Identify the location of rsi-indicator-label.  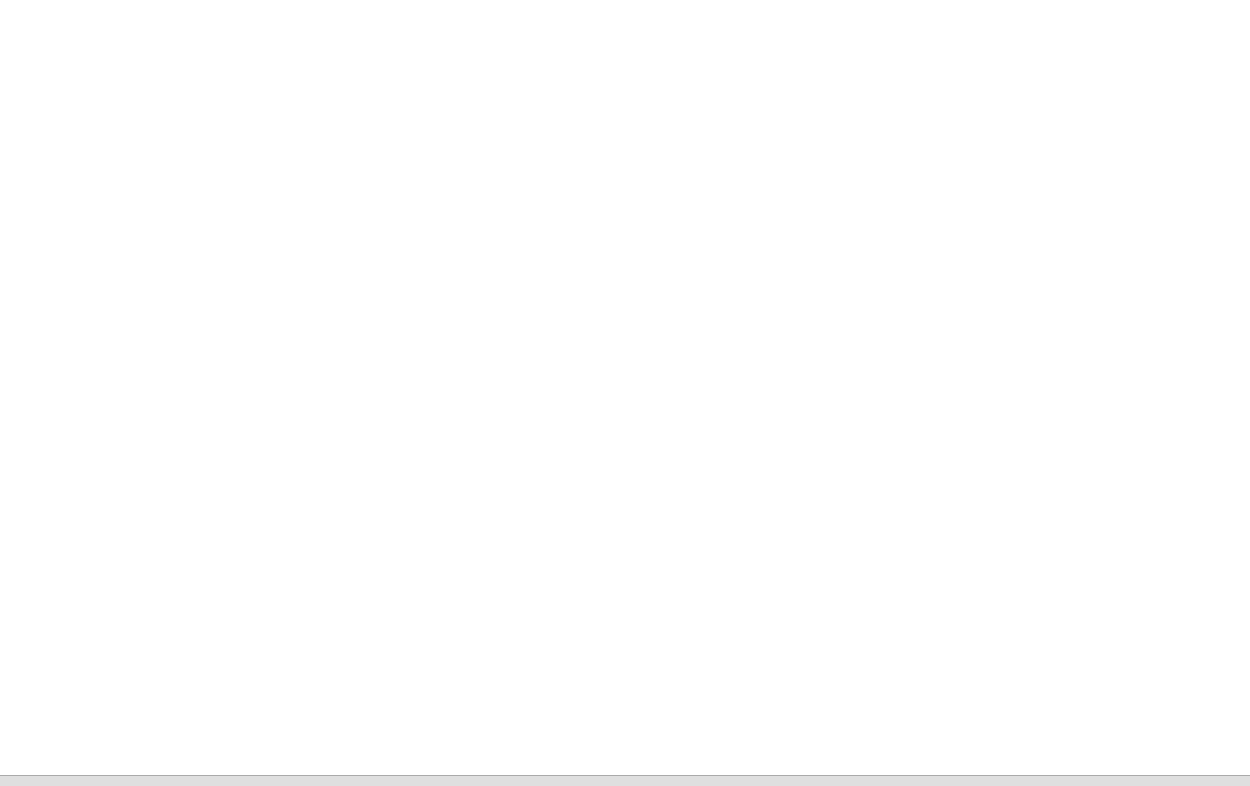
(6, 627).